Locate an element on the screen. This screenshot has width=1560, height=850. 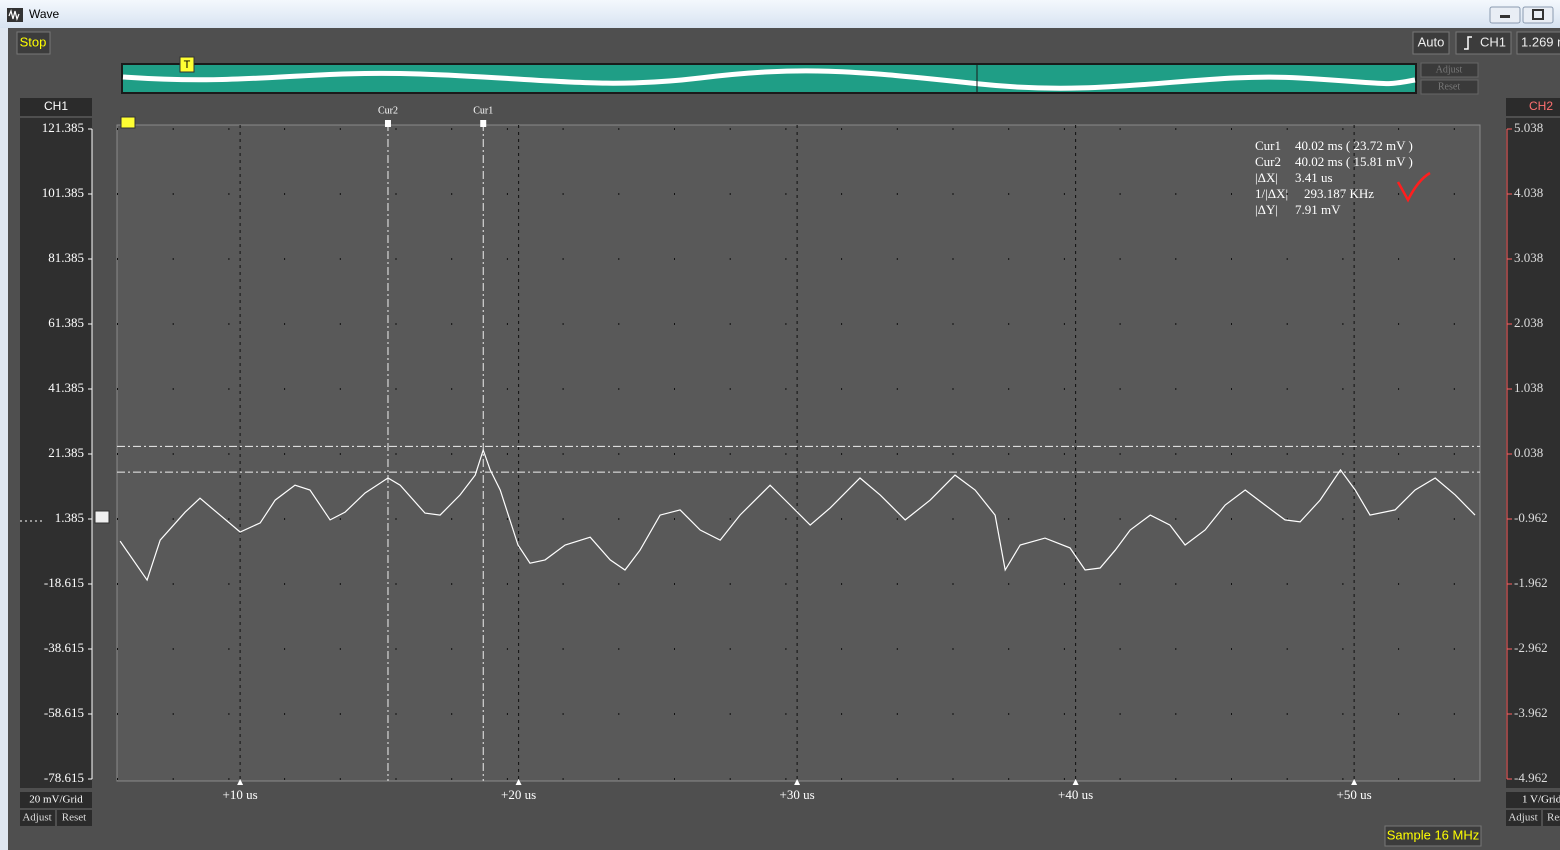
y2-tick-label: -0.962 is located at coordinates (1531, 517).